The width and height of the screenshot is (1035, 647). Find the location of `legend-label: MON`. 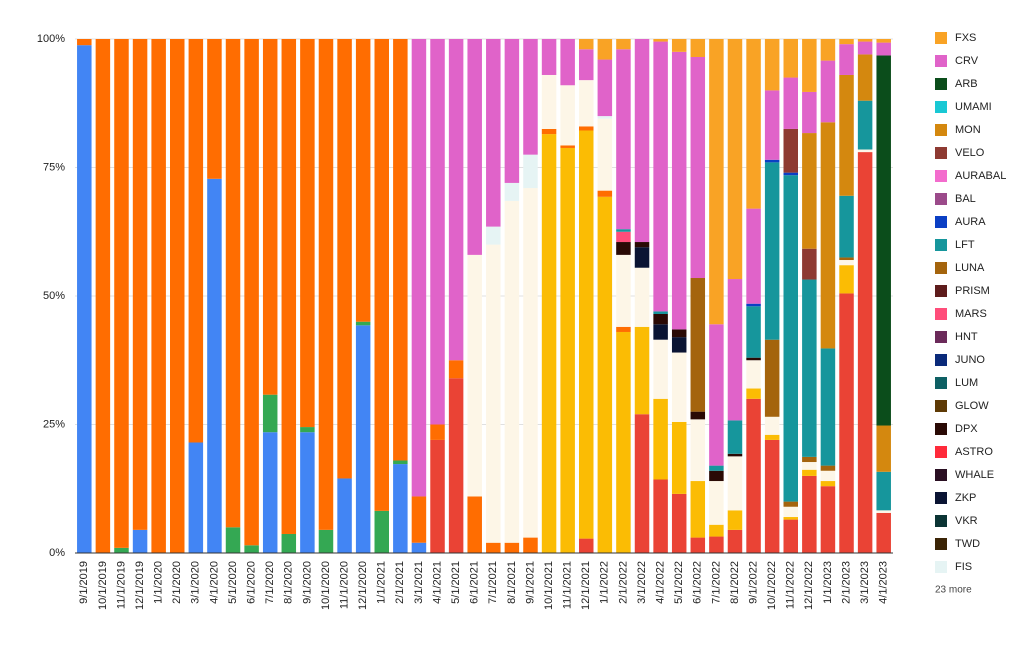

legend-label: MON is located at coordinates (968, 130).